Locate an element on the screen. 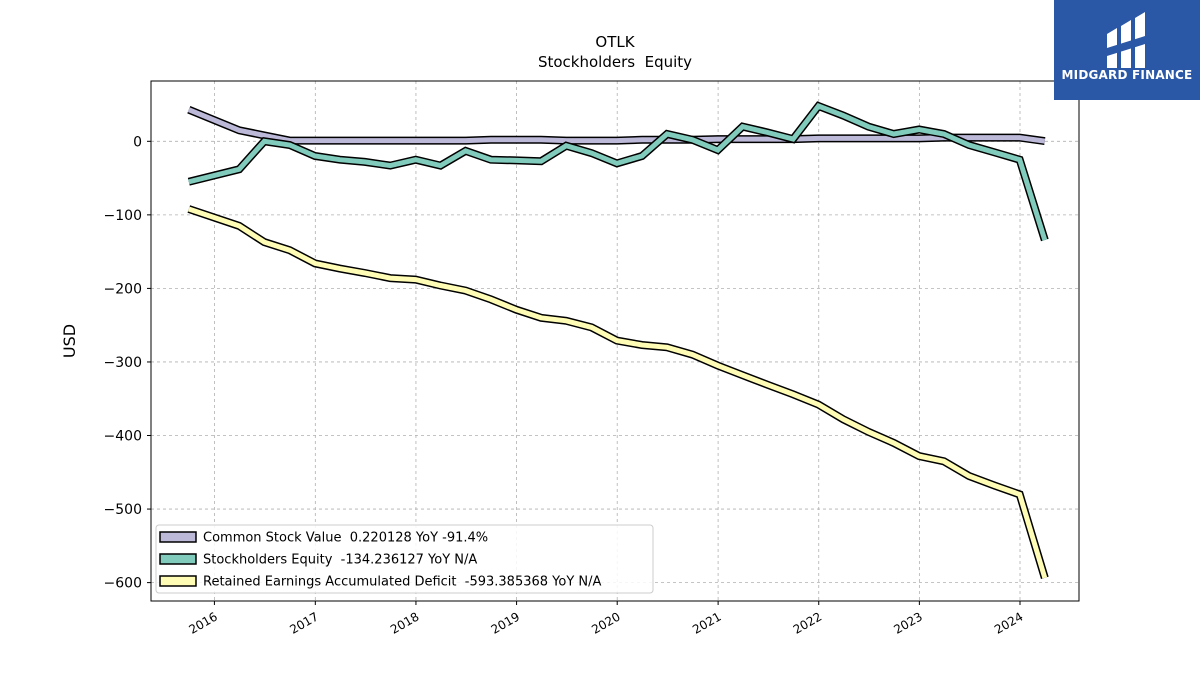  x-tick-label: 2024 is located at coordinates (1008, 622).